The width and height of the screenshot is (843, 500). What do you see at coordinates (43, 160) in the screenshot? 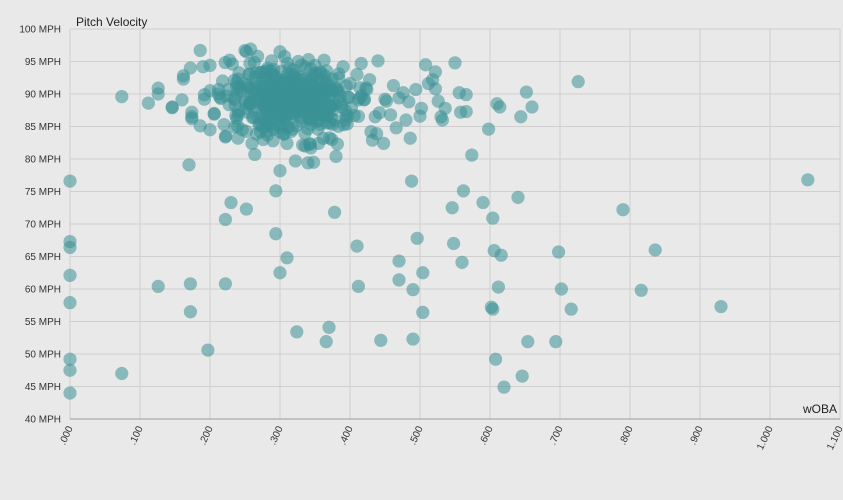
I see `y-tick-label: 80 MPH` at bounding box center [43, 160].